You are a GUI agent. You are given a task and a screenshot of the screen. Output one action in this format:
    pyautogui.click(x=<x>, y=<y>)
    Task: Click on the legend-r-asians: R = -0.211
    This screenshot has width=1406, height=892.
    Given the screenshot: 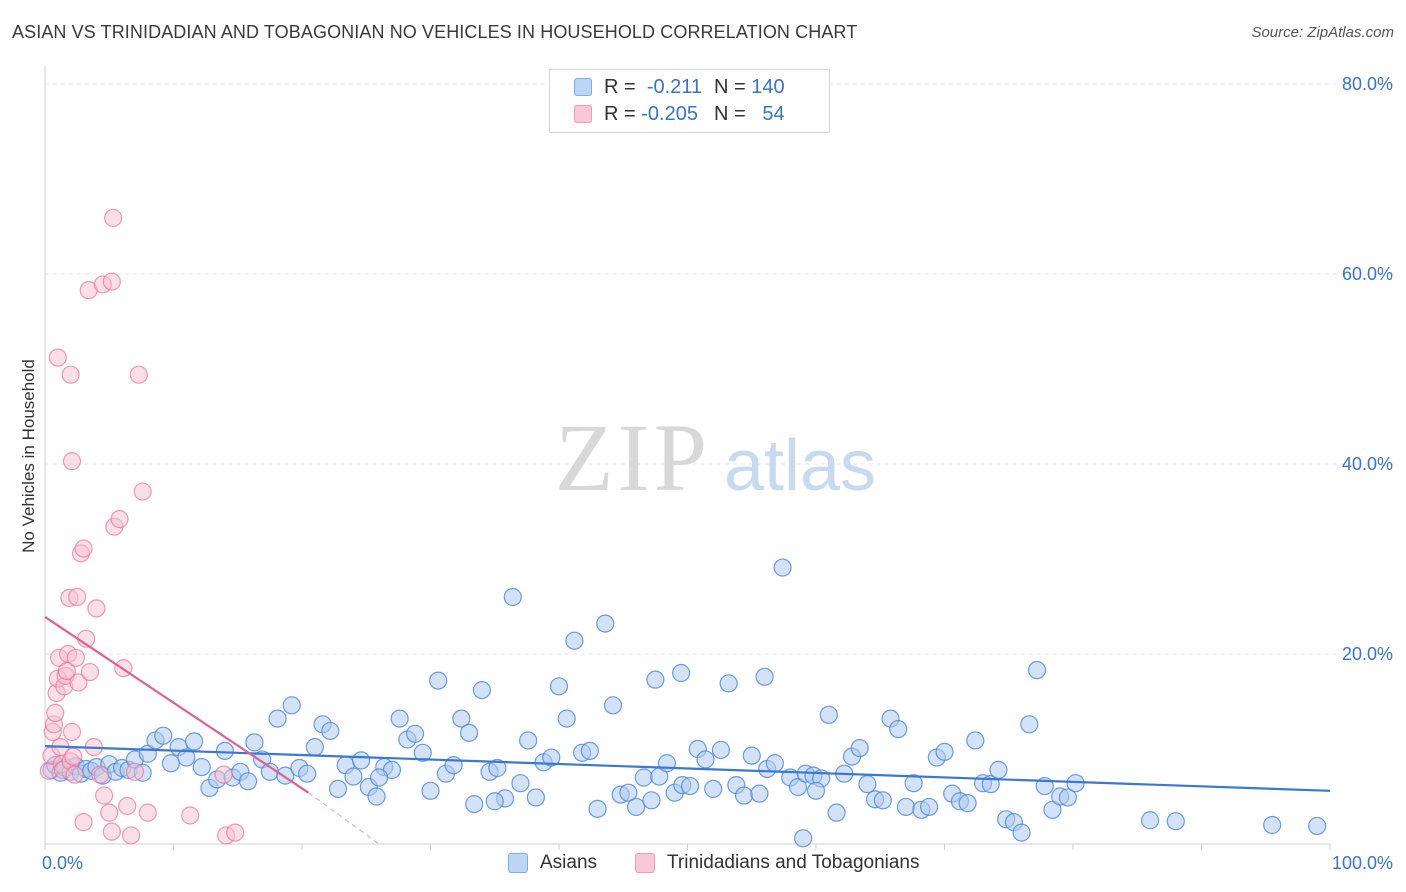 What is the action you would take?
    pyautogui.click(x=653, y=86)
    